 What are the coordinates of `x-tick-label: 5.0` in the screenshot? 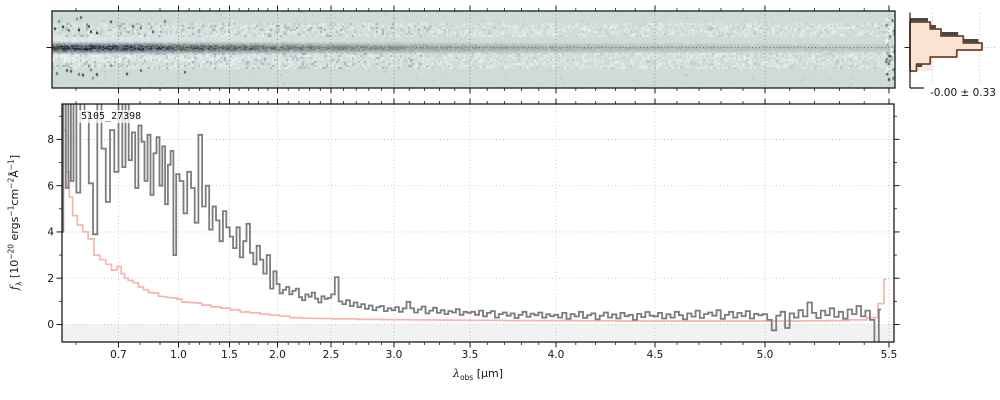 It's located at (765, 355).